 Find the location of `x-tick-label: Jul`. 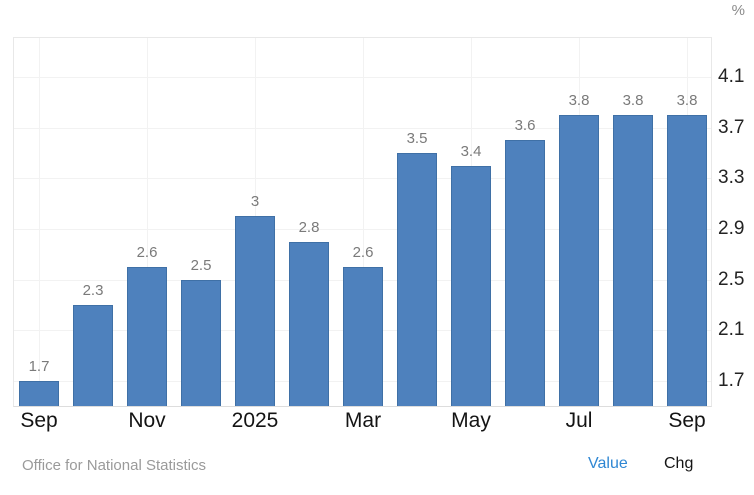

x-tick-label: Jul is located at coordinates (579, 420).